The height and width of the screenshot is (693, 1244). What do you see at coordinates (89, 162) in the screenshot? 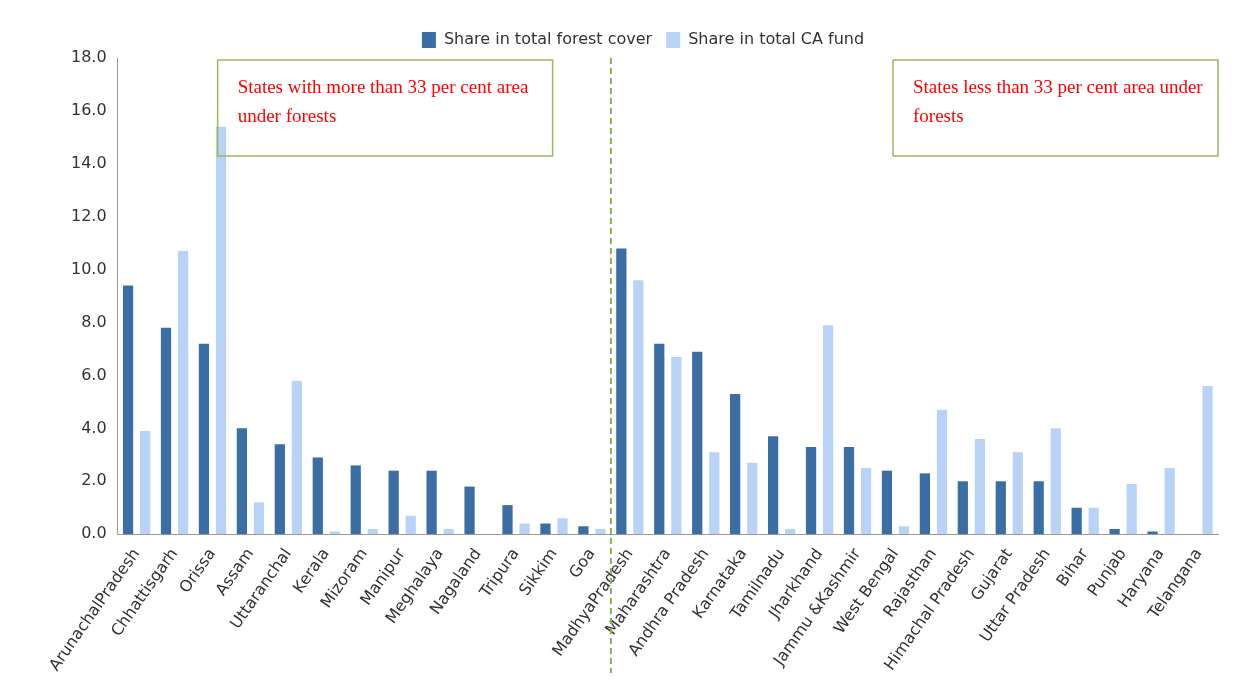
I see `y-tick-label: 14.0` at bounding box center [89, 162].